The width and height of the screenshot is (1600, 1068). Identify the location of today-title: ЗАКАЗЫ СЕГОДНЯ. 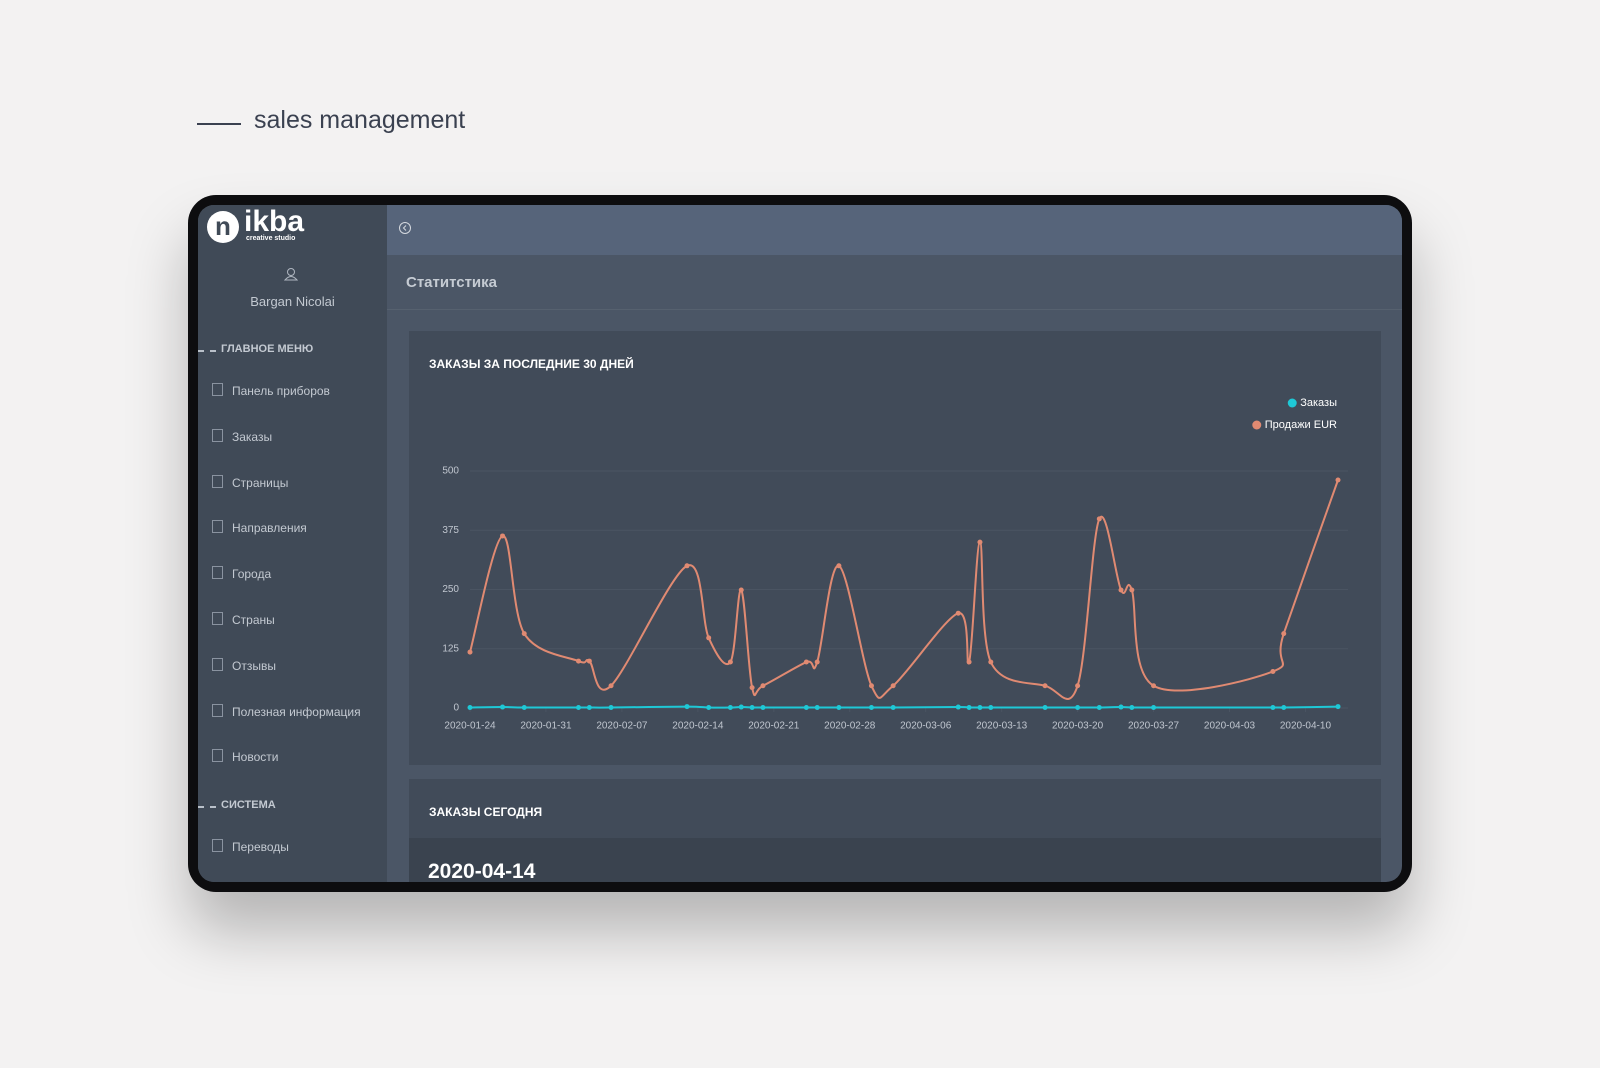
(486, 812).